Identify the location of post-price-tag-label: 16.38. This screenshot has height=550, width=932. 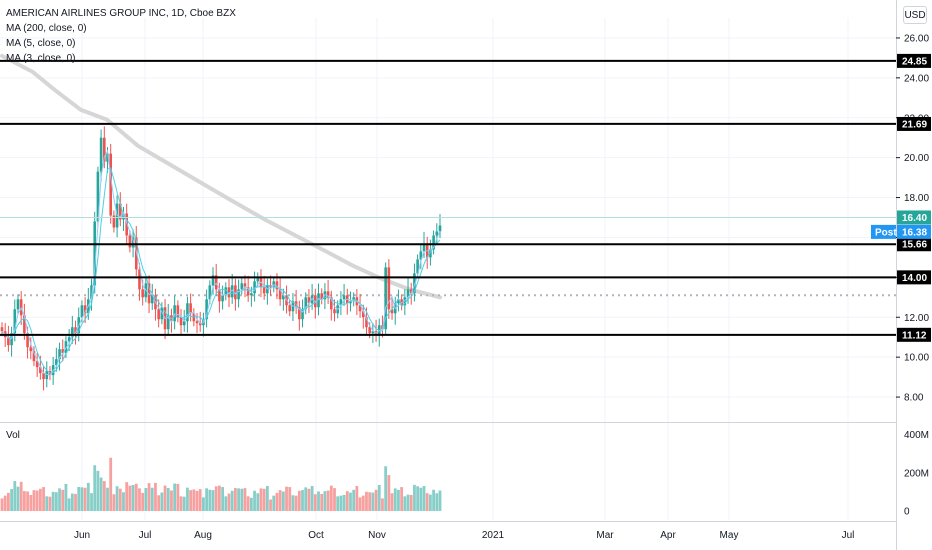
(914, 232).